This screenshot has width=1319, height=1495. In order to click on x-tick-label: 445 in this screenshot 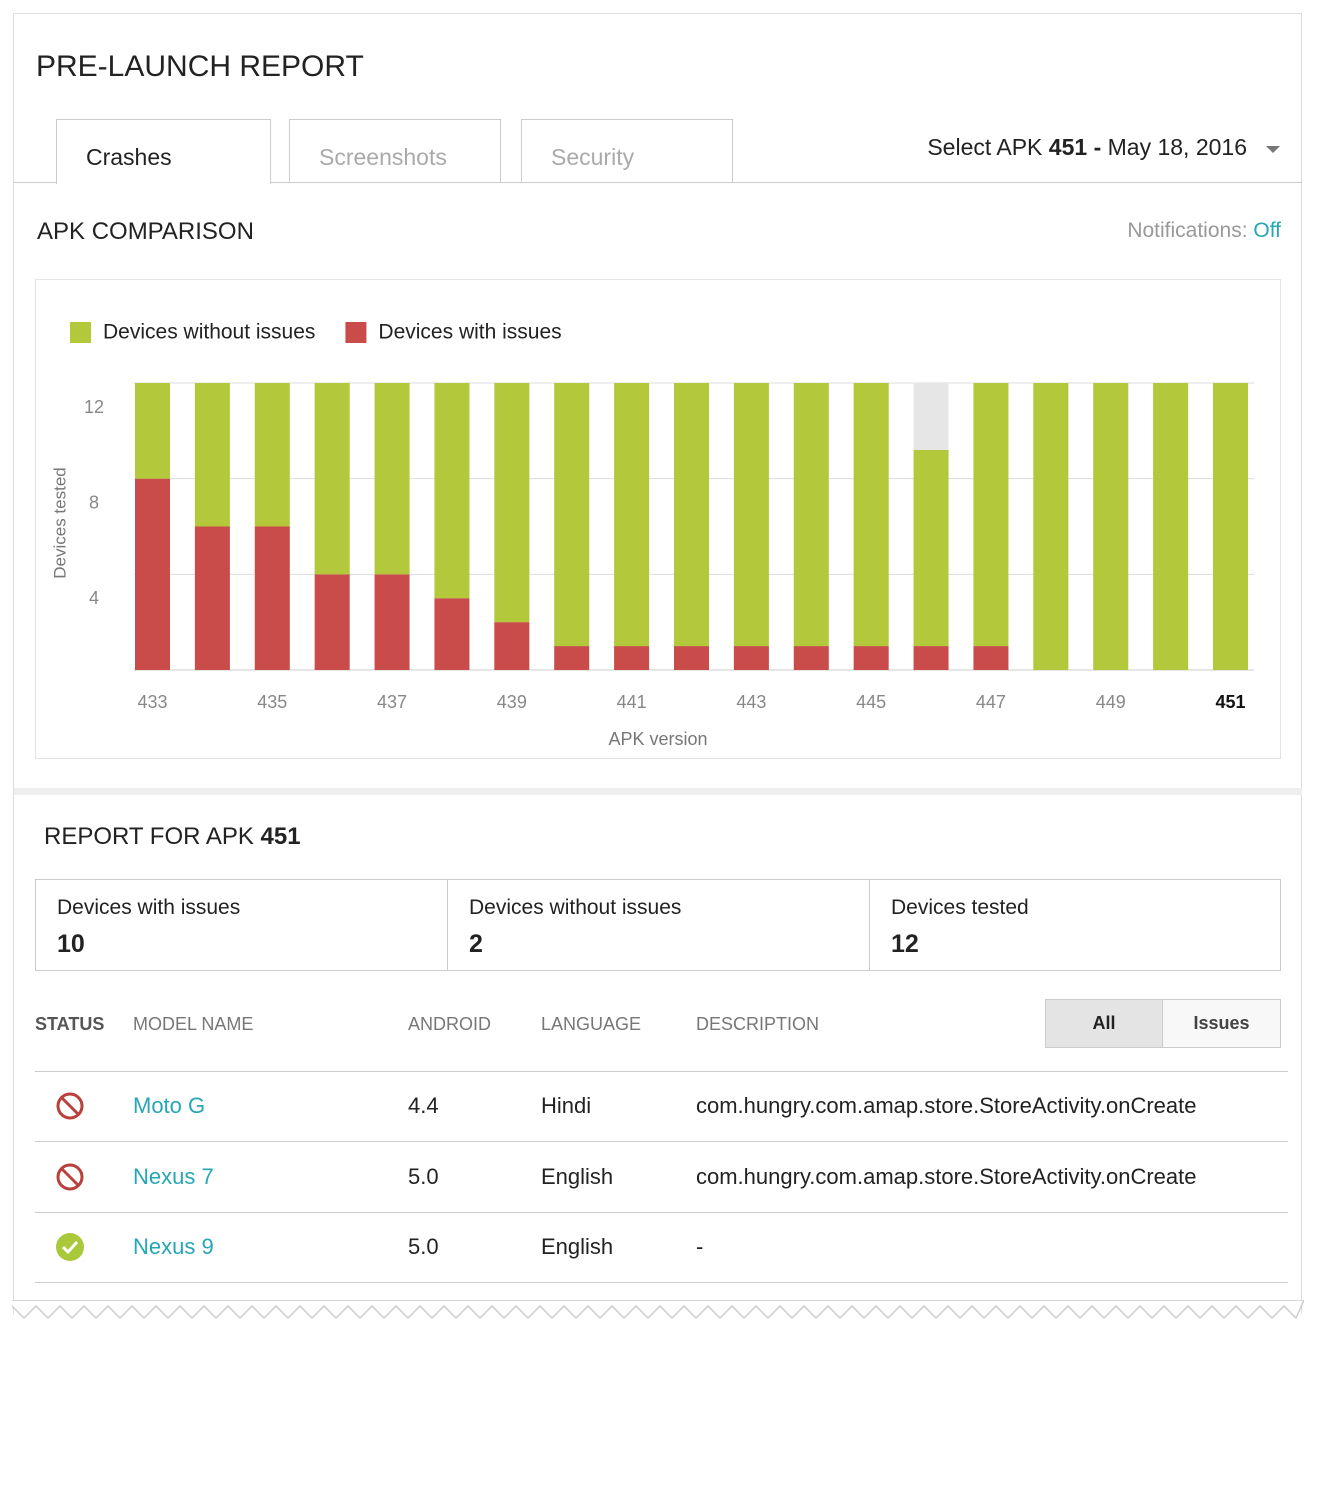, I will do `click(871, 702)`.